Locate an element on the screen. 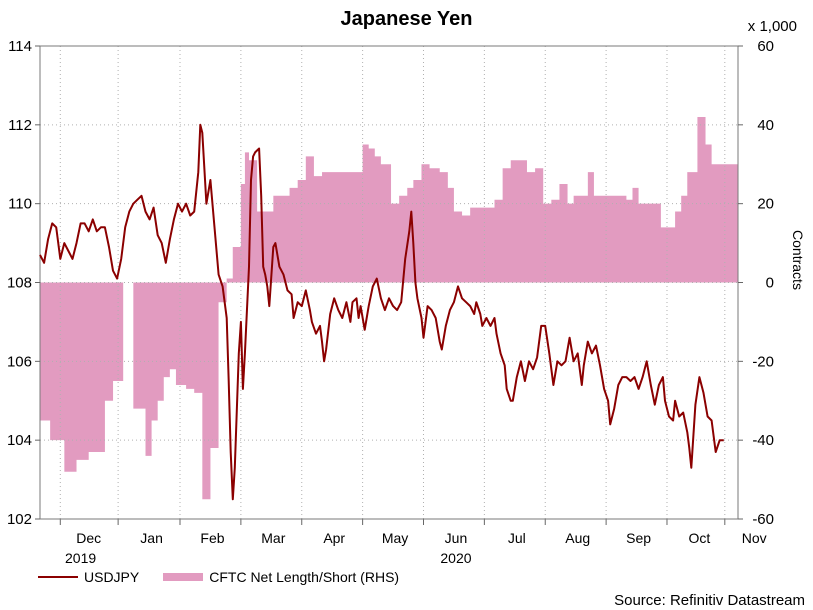 The image size is (813, 610). right-y-tick-label: -60 is located at coordinates (763, 519).